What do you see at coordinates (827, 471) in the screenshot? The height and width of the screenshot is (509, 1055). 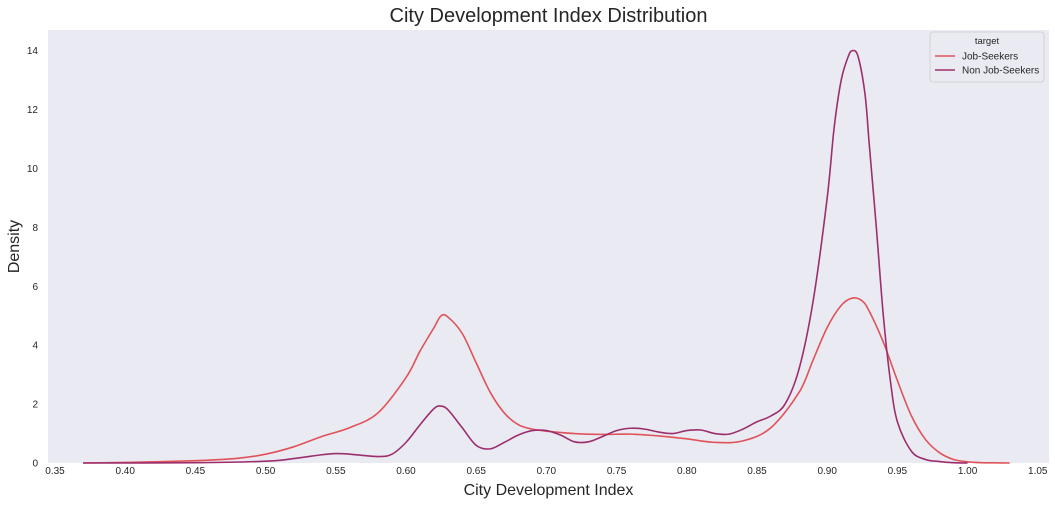 I see `x-tick-label: 0.90` at bounding box center [827, 471].